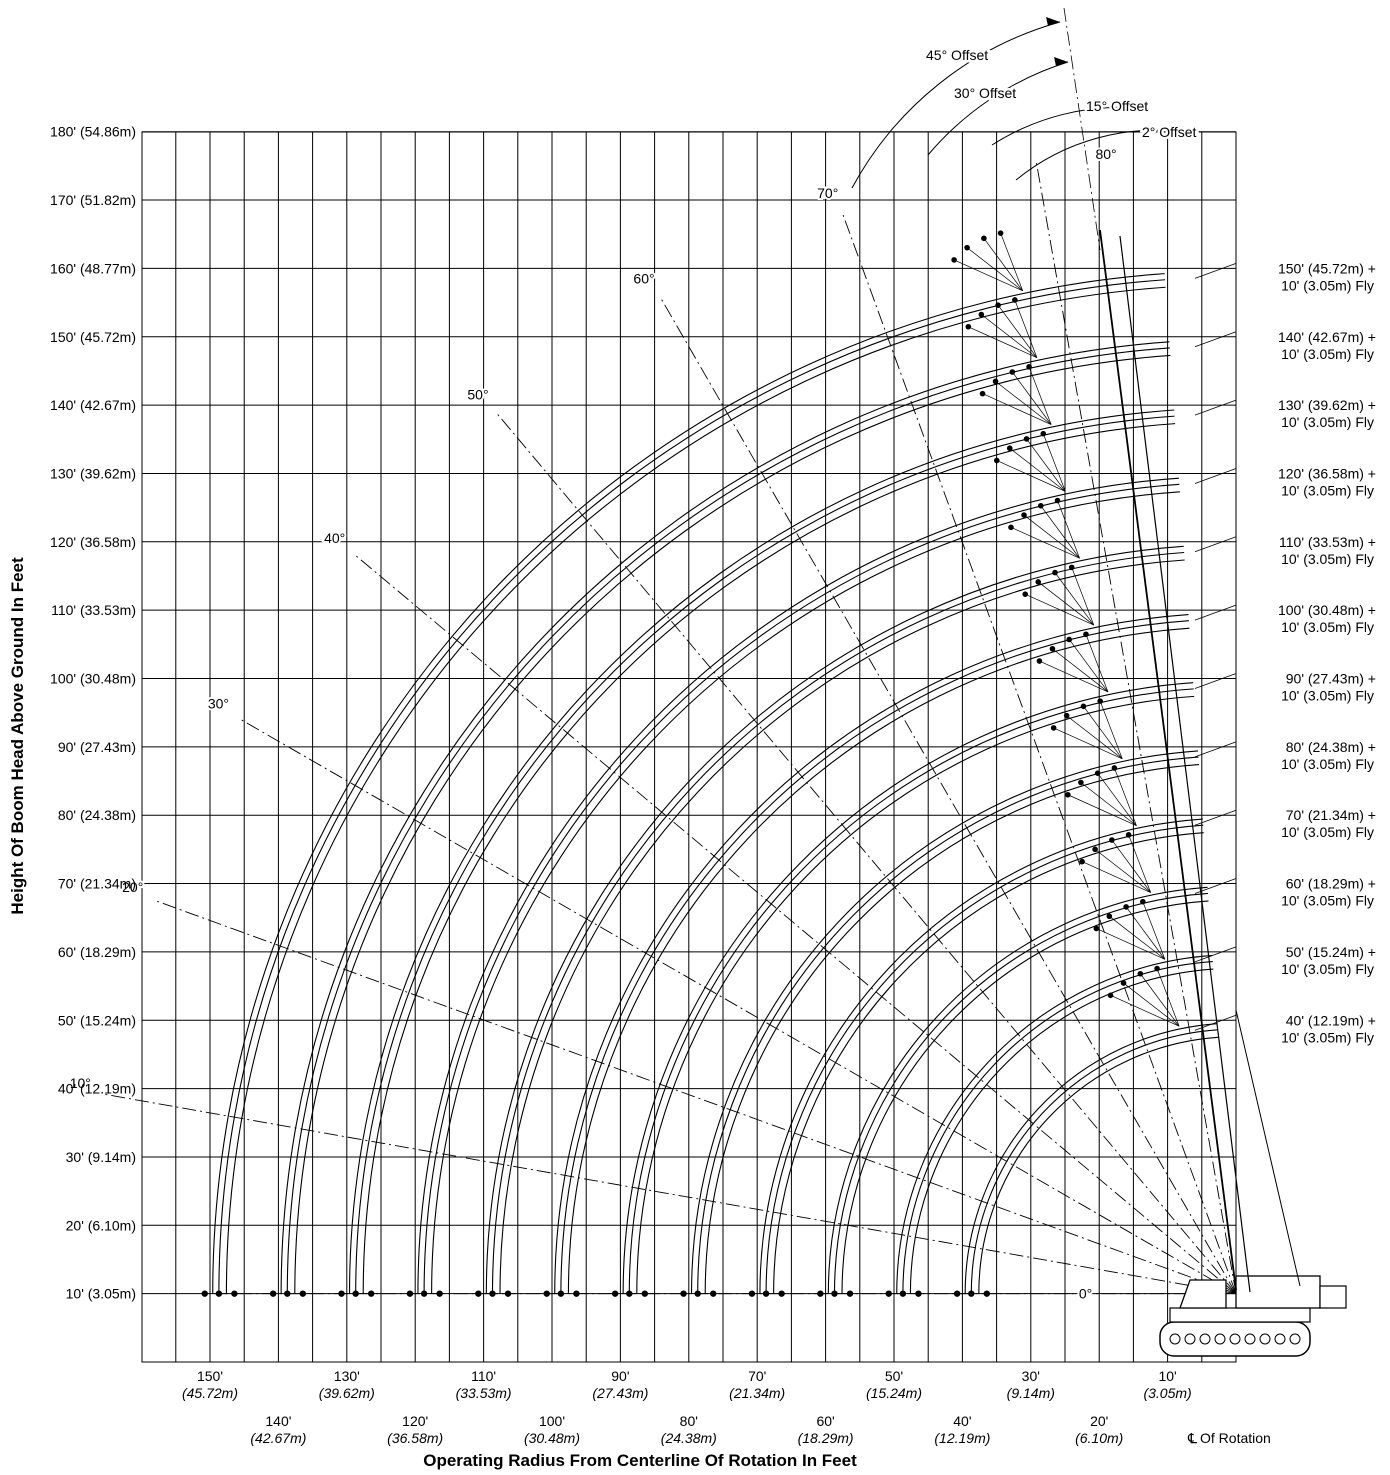 Image resolution: width=1390 pixels, height=1475 pixels. Describe the element at coordinates (1336, 268) in the screenshot. I see `boom-config-part: (45.72m)` at that location.